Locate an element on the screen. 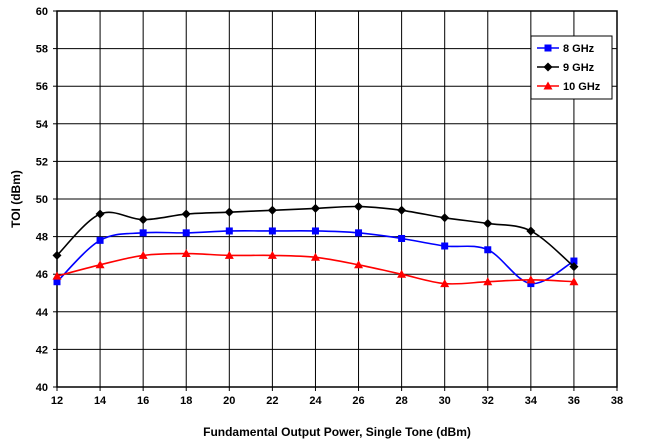 Image resolution: width=647 pixels, height=443 pixels. y-tick-label: 44 is located at coordinates (42, 313).